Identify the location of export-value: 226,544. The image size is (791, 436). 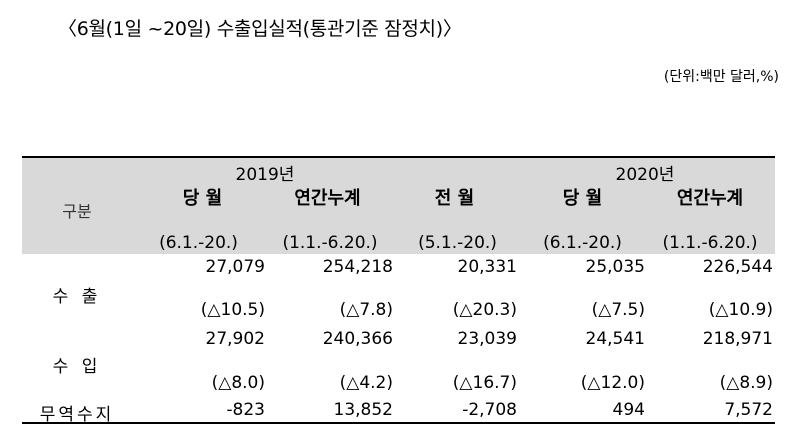
(737, 267).